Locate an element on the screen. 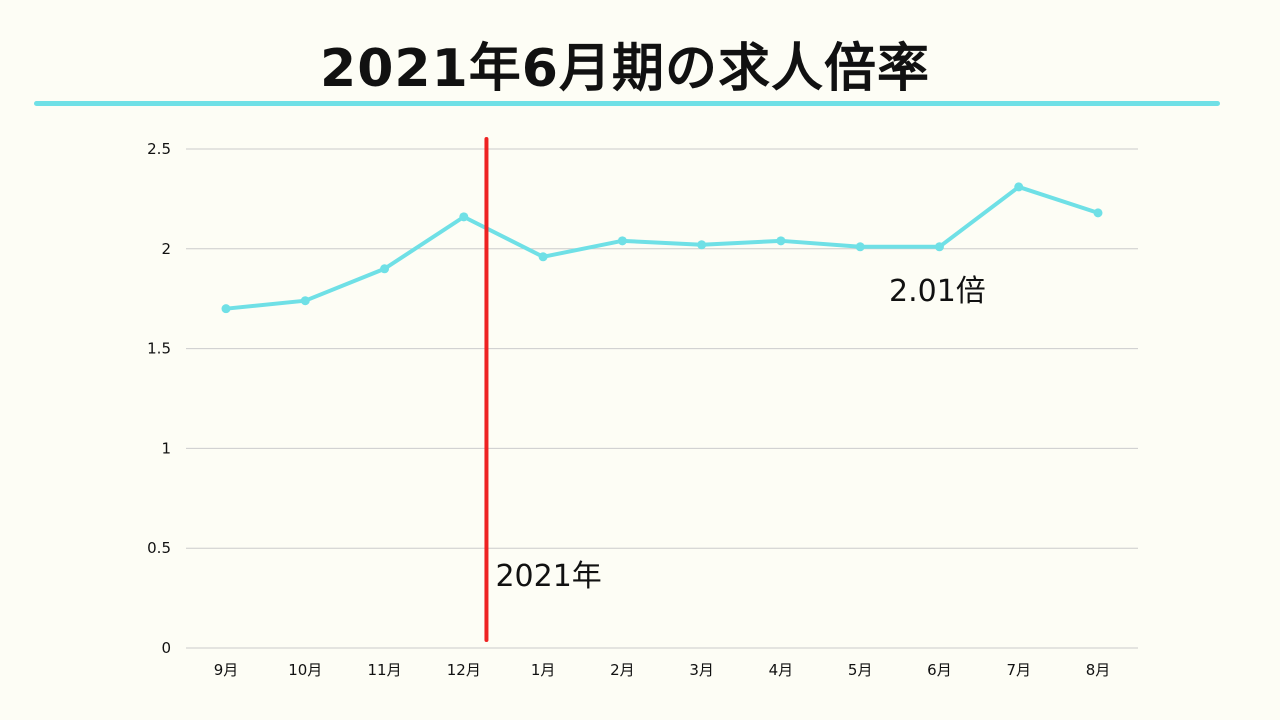 This screenshot has height=720, width=1280. y-tick-label: 0.5 is located at coordinates (159, 548).